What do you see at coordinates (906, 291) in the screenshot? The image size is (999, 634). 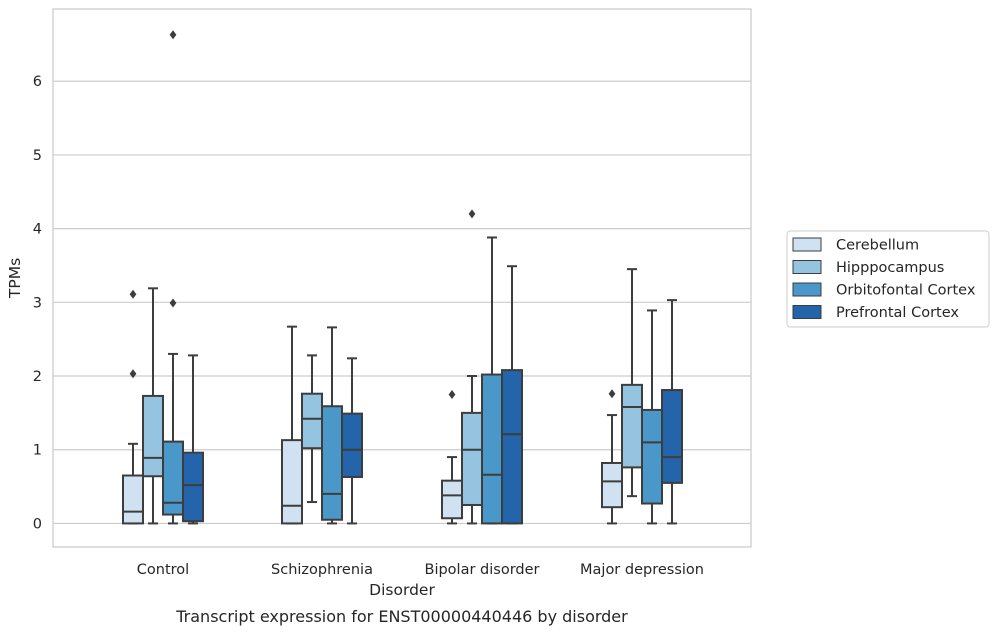 I see `legend-label: Orbitofontal Cortex` at bounding box center [906, 291].